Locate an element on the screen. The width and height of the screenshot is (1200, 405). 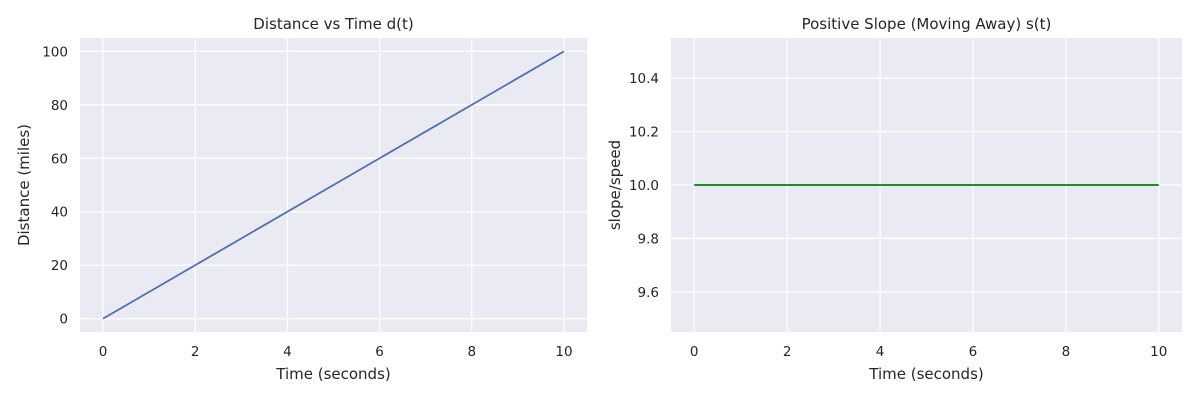
chart-title: Positive Slope (Moving Away) s(t) is located at coordinates (927, 24).